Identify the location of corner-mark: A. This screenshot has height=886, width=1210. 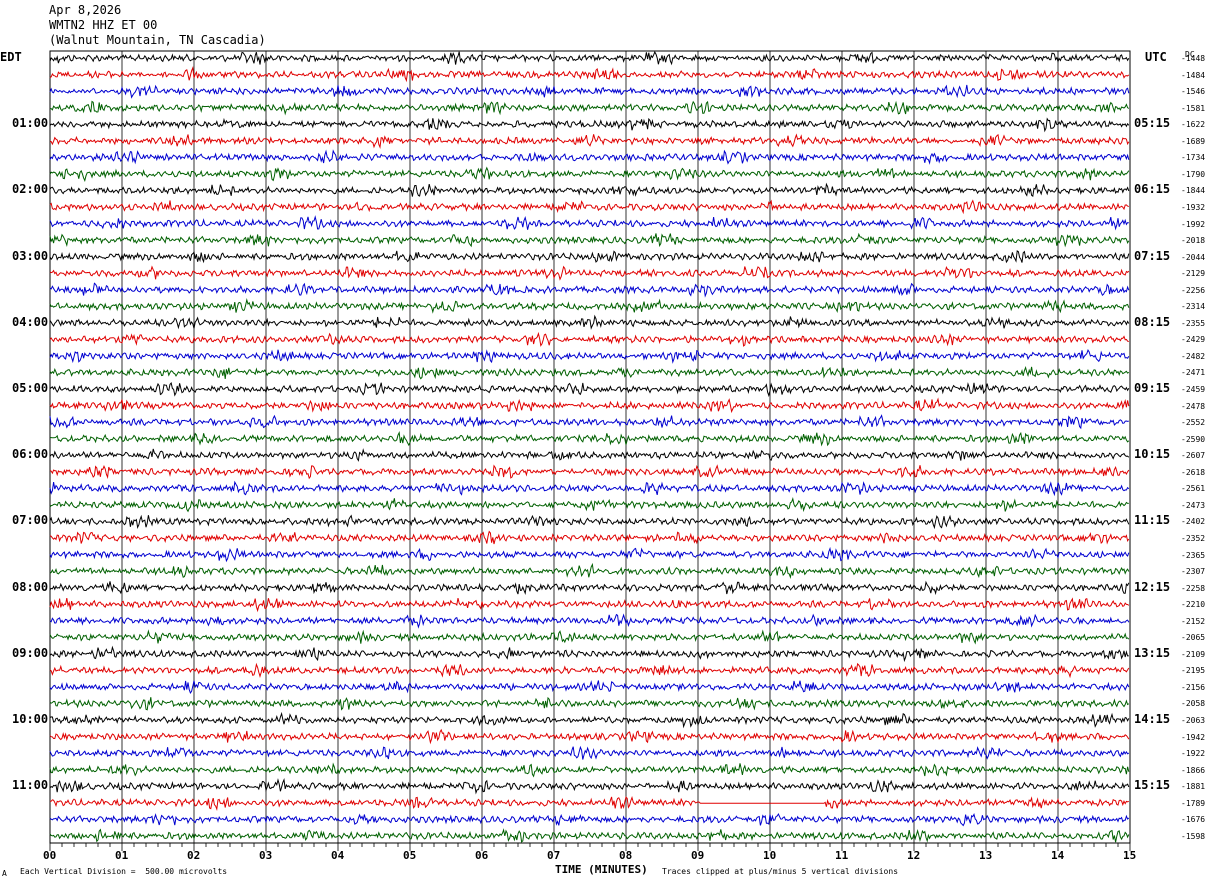
(4, 873).